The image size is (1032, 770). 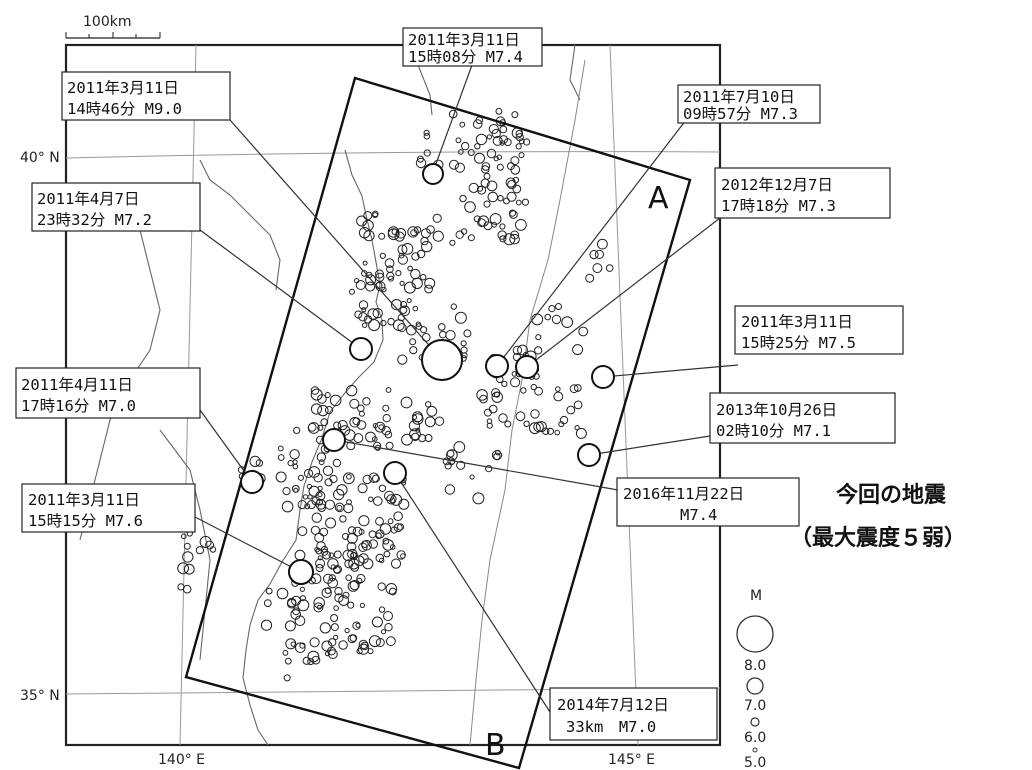 What do you see at coordinates (802, 418) in the screenshot?
I see `event-label-e8: 2013年10月26日 02時10分 M7.1` at bounding box center [802, 418].